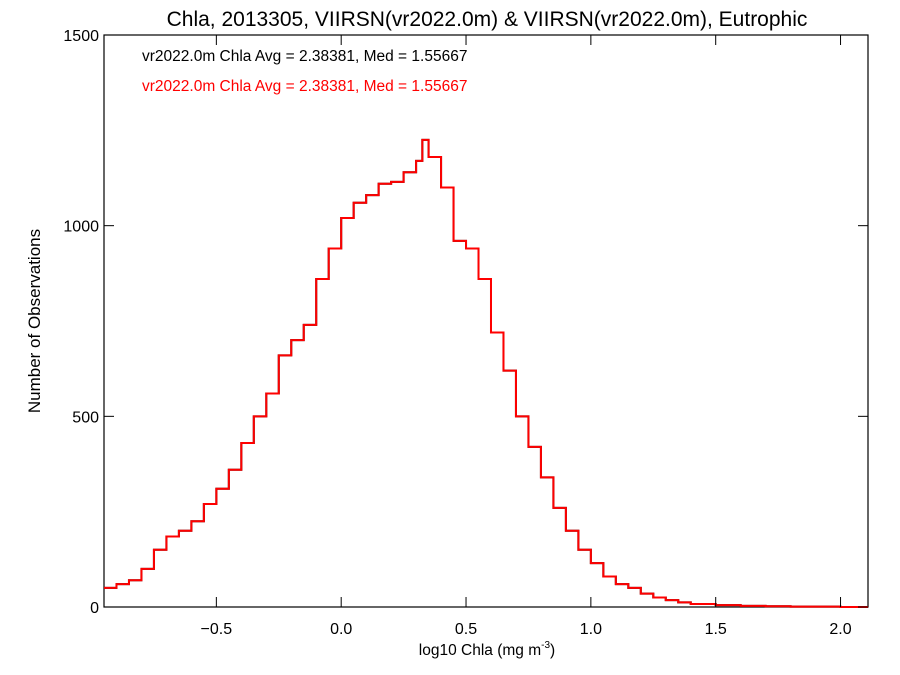 The height and width of the screenshot is (675, 900). Describe the element at coordinates (840, 629) in the screenshot. I see `x-tick-label: 2.0` at that location.